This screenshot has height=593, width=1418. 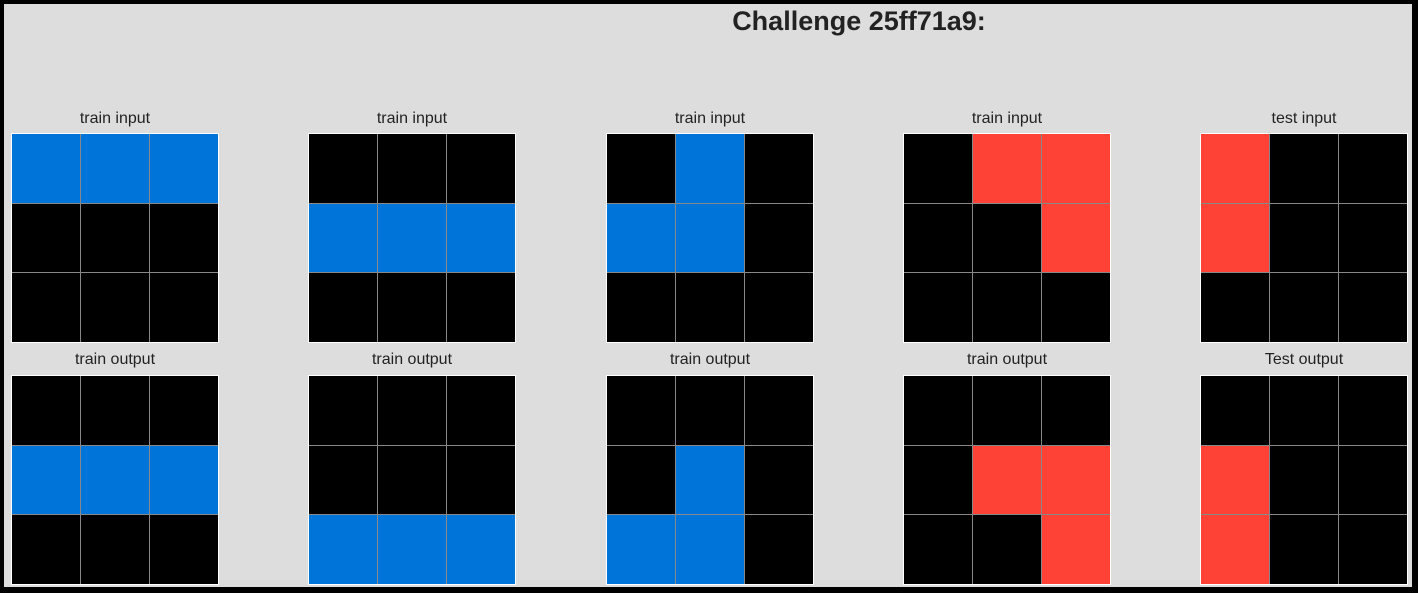 What do you see at coordinates (859, 21) in the screenshot?
I see `page-title: Challenge 25ff71a9:` at bounding box center [859, 21].